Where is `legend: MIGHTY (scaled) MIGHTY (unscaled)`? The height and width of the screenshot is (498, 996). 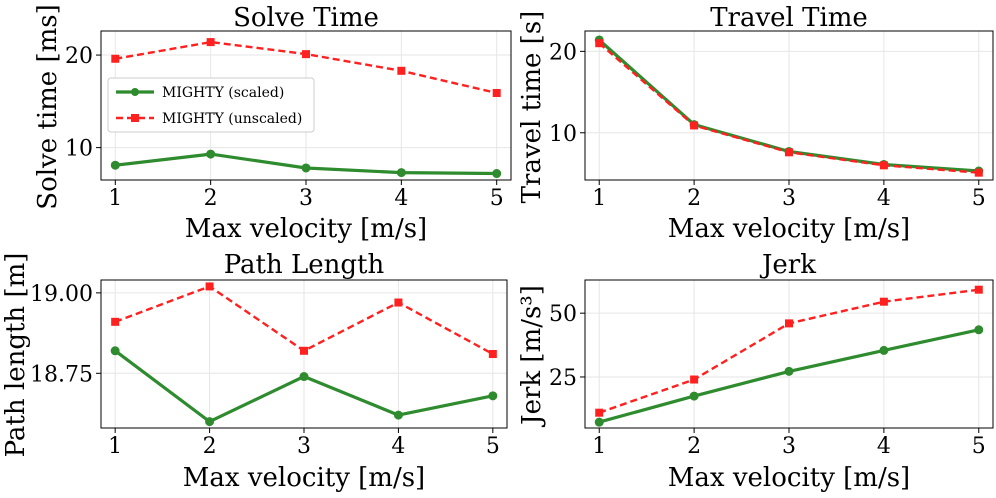
legend: MIGHTY (scaled) MIGHTY (unscaled) is located at coordinates (211, 105).